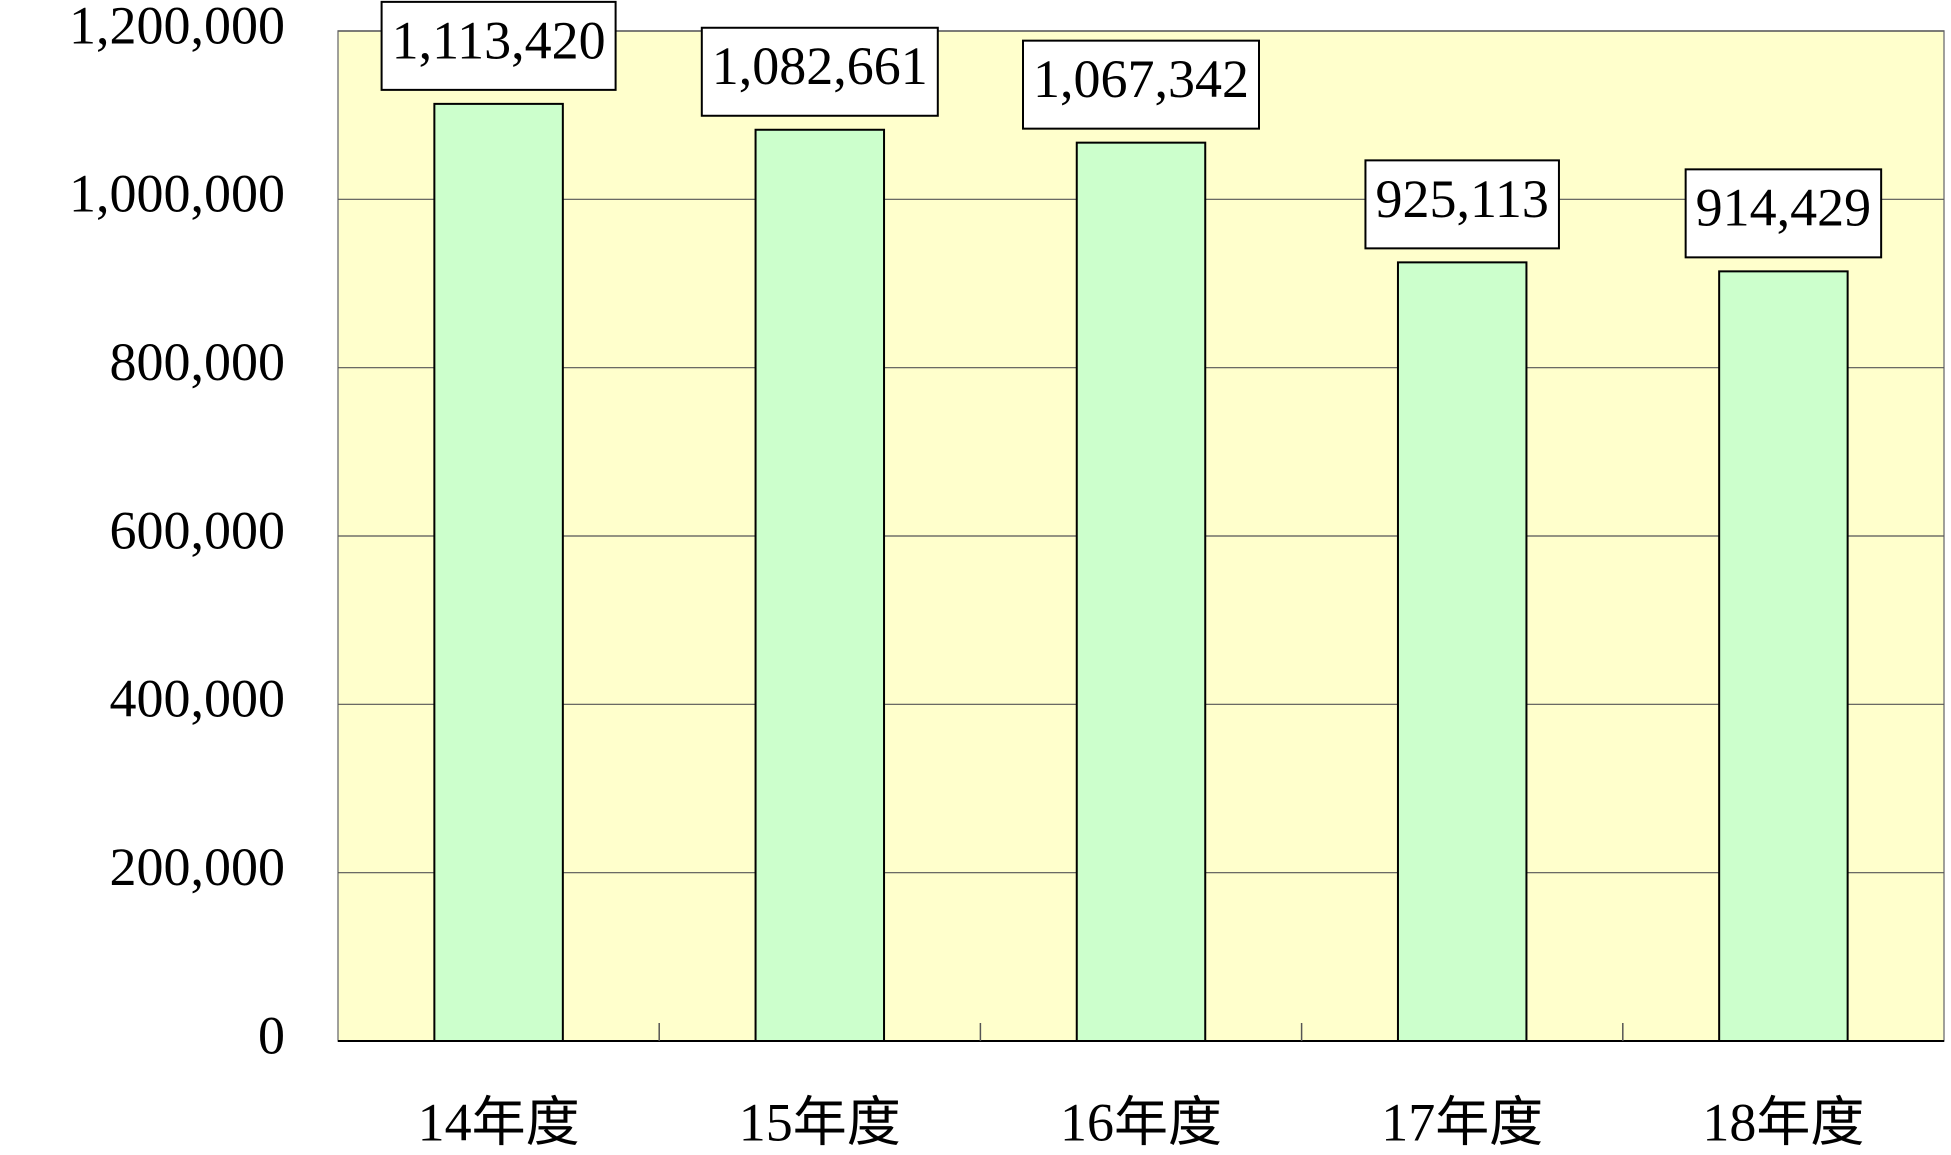  Describe the element at coordinates (271, 1035) in the screenshot. I see `y-tick-label: 0` at that location.